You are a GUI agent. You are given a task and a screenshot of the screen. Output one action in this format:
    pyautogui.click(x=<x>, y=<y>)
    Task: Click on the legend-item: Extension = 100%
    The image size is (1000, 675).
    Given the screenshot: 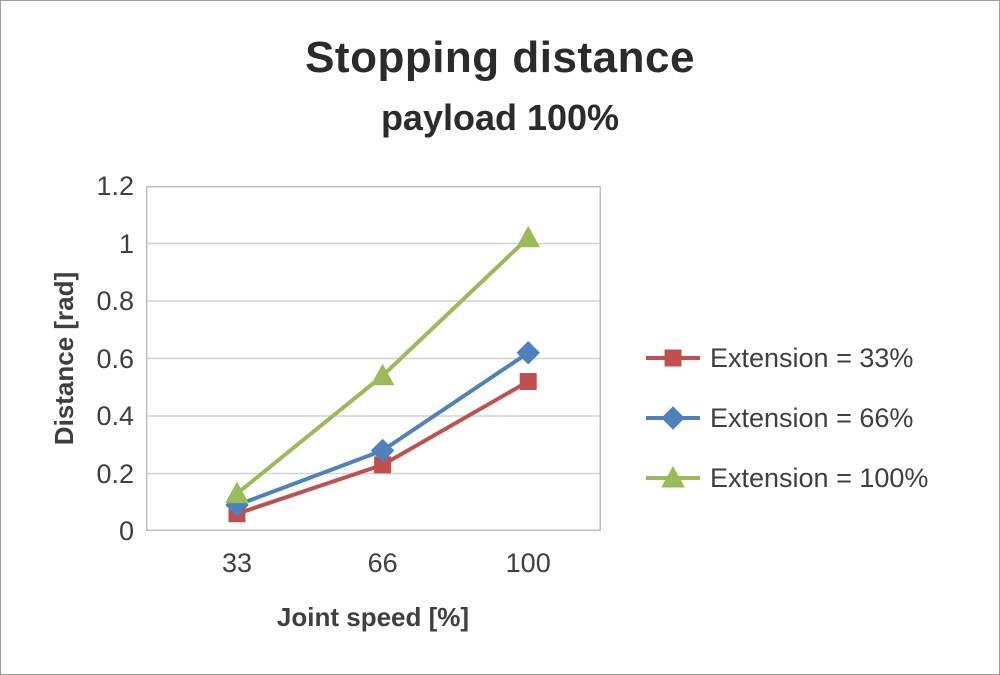 What is the action you would take?
    pyautogui.click(x=787, y=478)
    